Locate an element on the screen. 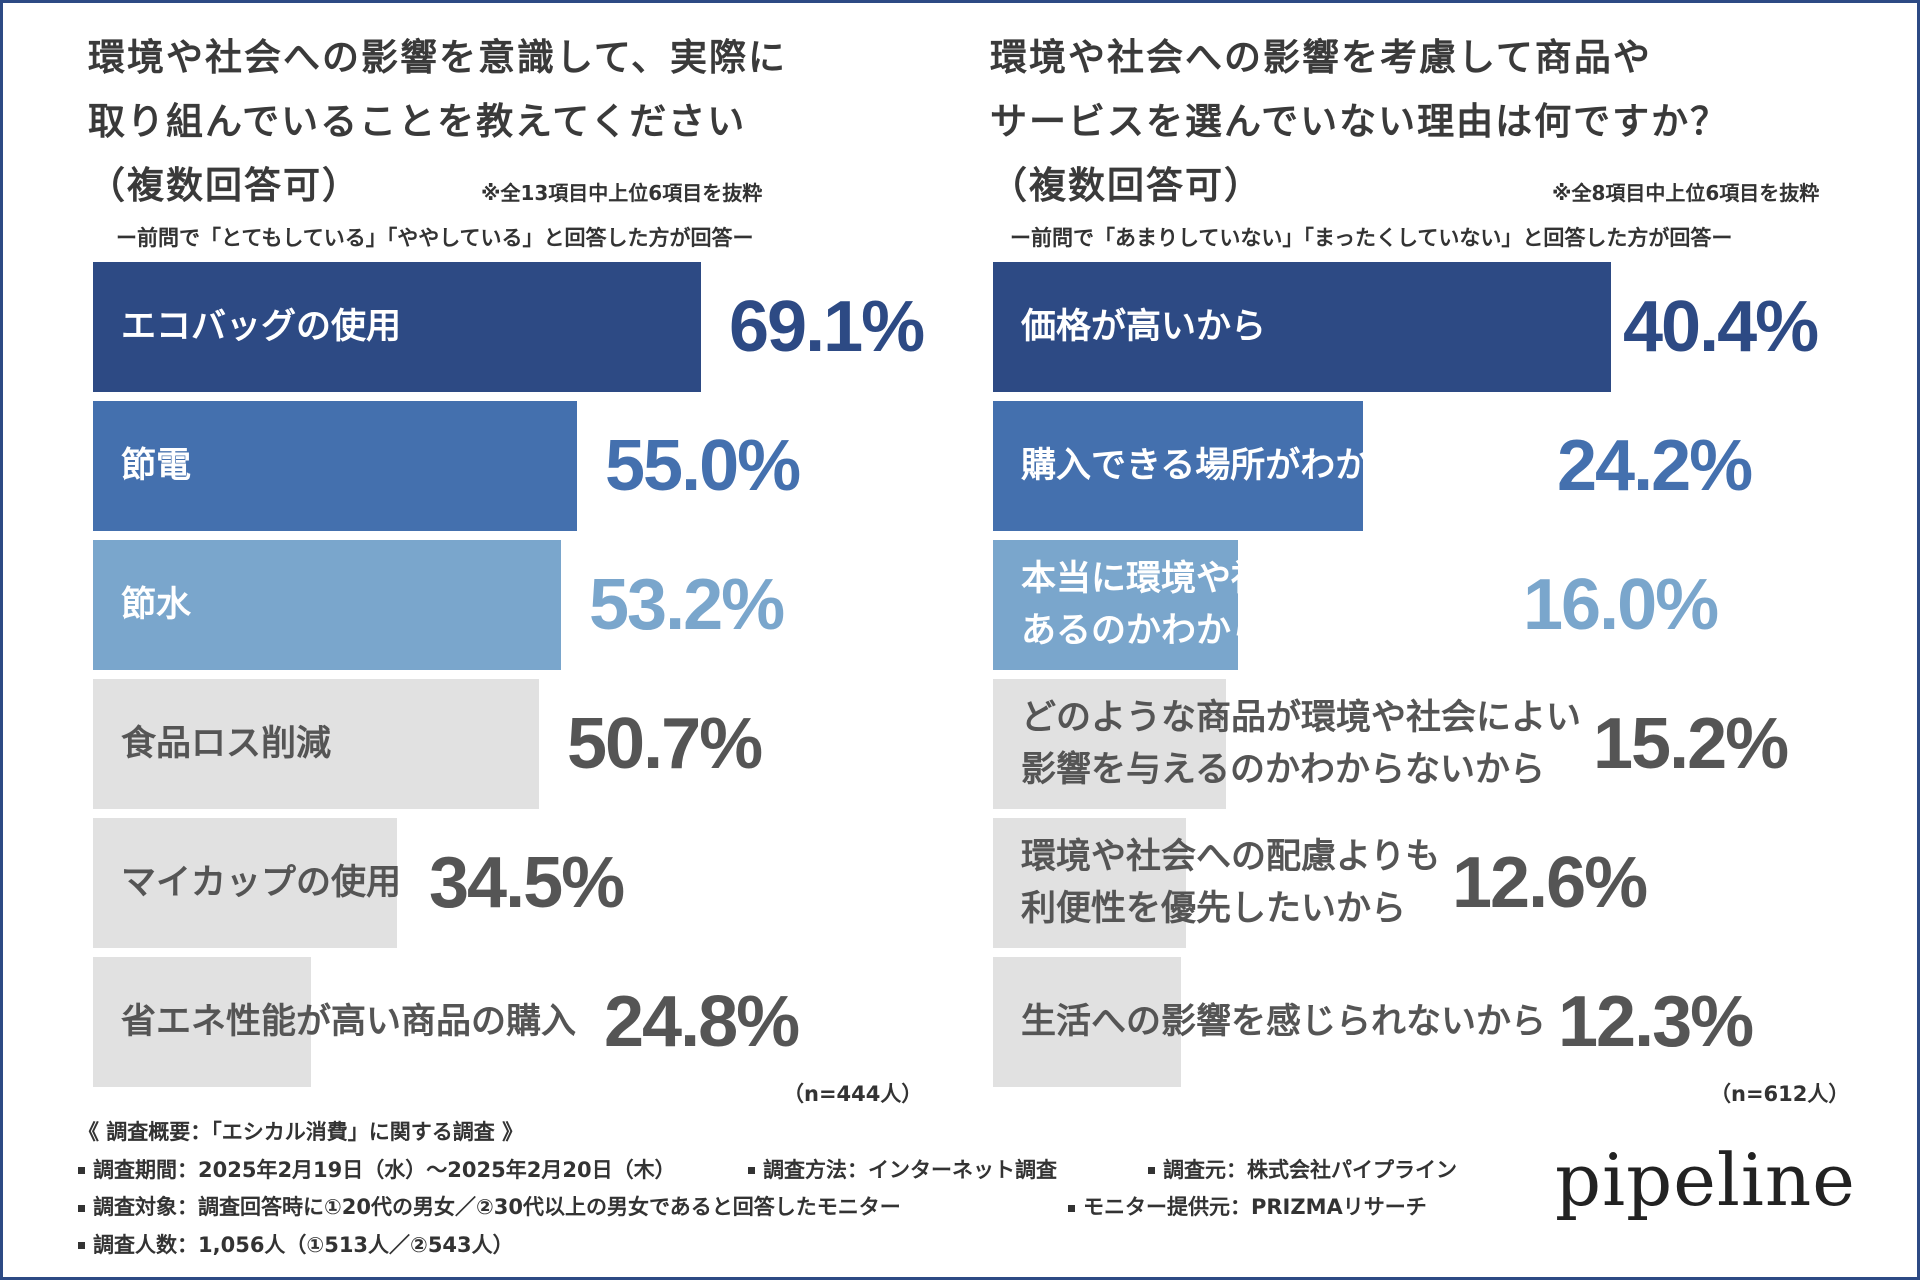  bar-value-4: 50.7% is located at coordinates (665, 744).